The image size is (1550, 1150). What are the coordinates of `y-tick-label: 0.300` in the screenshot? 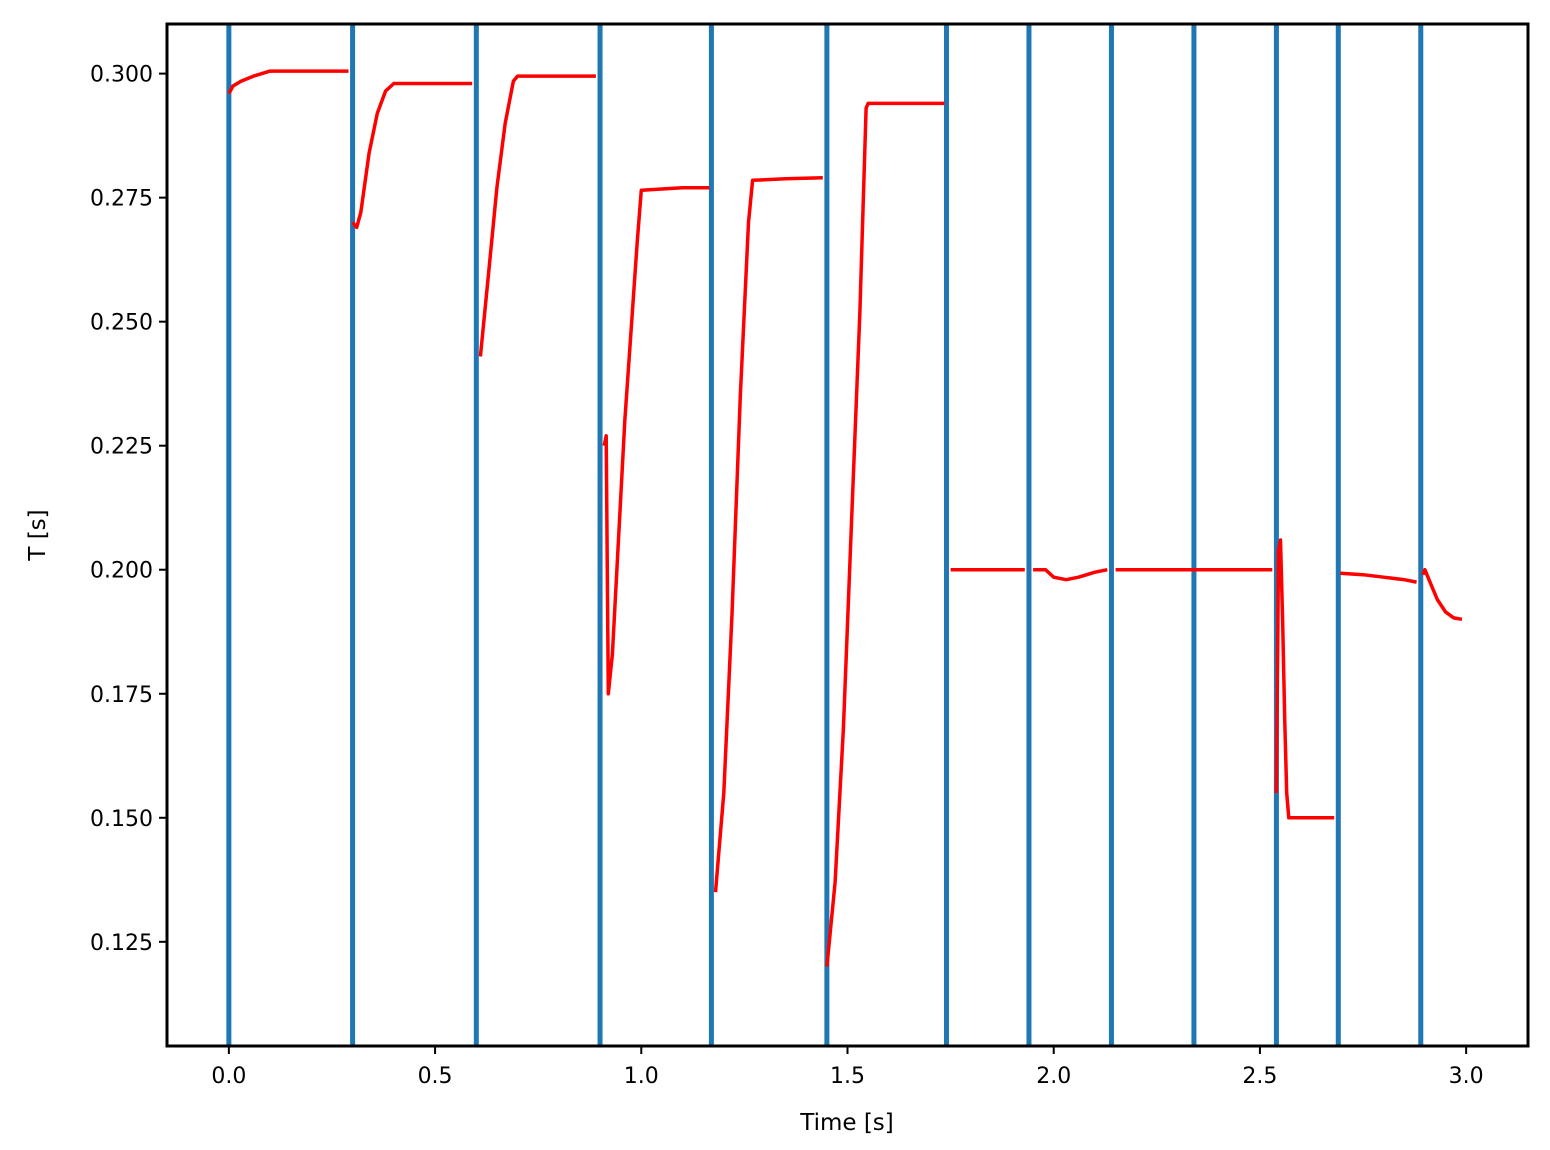 It's located at (121, 75).